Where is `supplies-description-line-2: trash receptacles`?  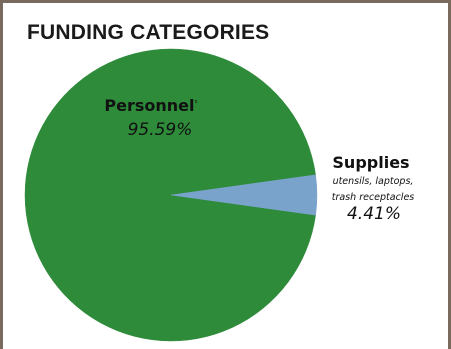 supplies-description-line-2: trash receptacles is located at coordinates (373, 197).